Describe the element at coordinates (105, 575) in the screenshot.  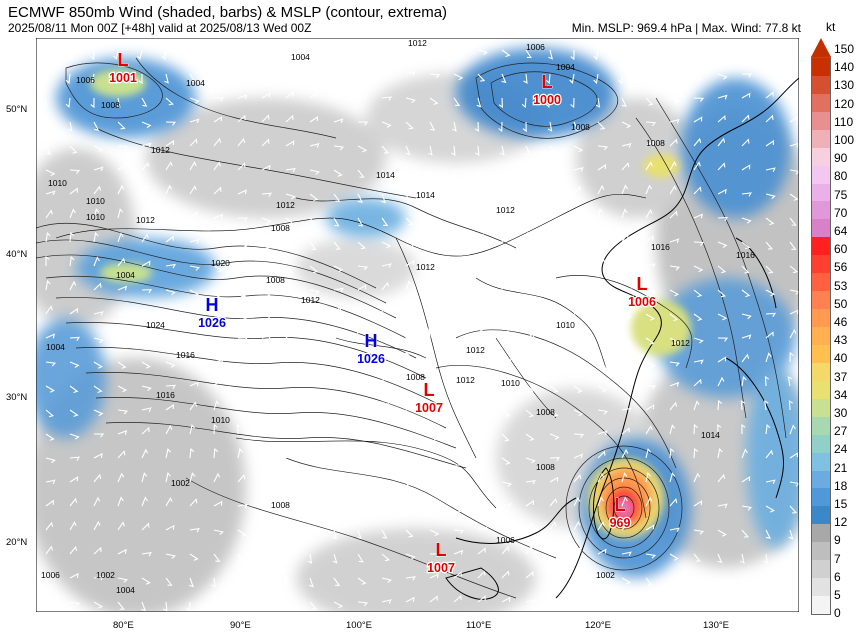
I see `isobar-label: 1002` at that location.